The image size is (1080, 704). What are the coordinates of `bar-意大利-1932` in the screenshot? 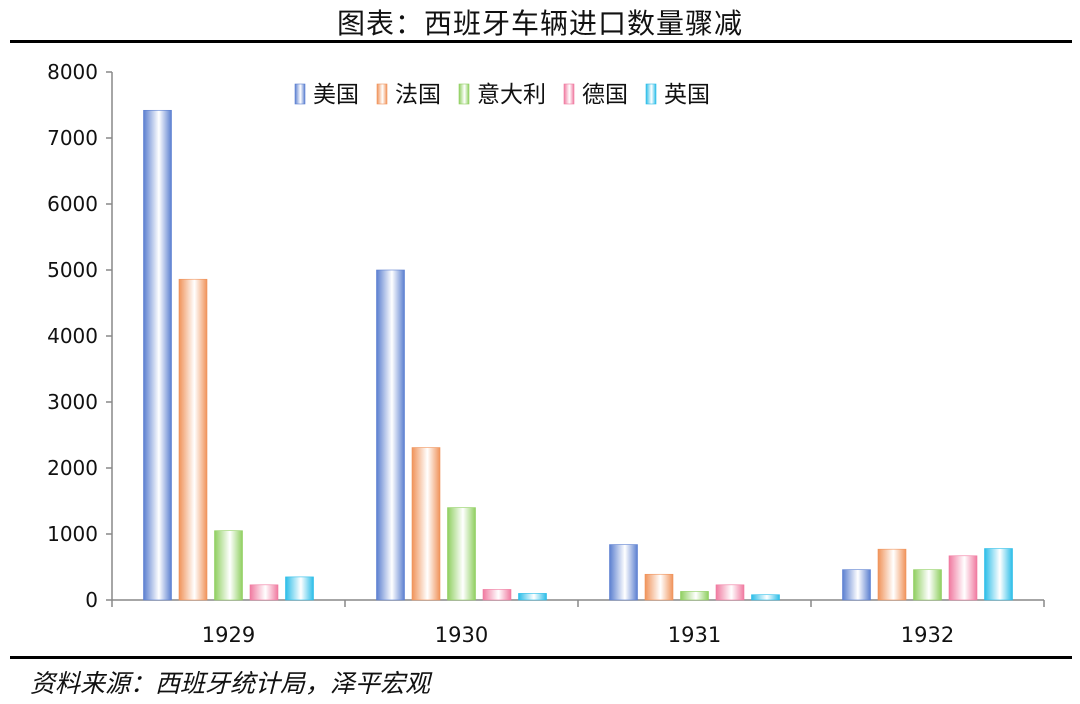 It's located at (927, 585).